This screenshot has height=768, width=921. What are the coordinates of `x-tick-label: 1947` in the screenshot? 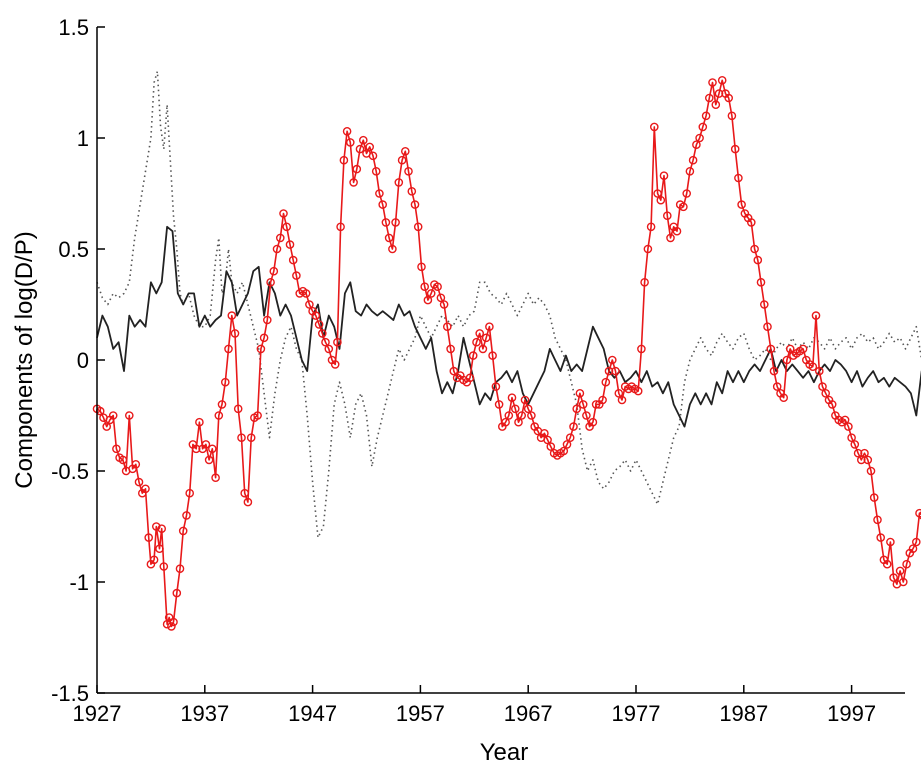 It's located at (312, 713).